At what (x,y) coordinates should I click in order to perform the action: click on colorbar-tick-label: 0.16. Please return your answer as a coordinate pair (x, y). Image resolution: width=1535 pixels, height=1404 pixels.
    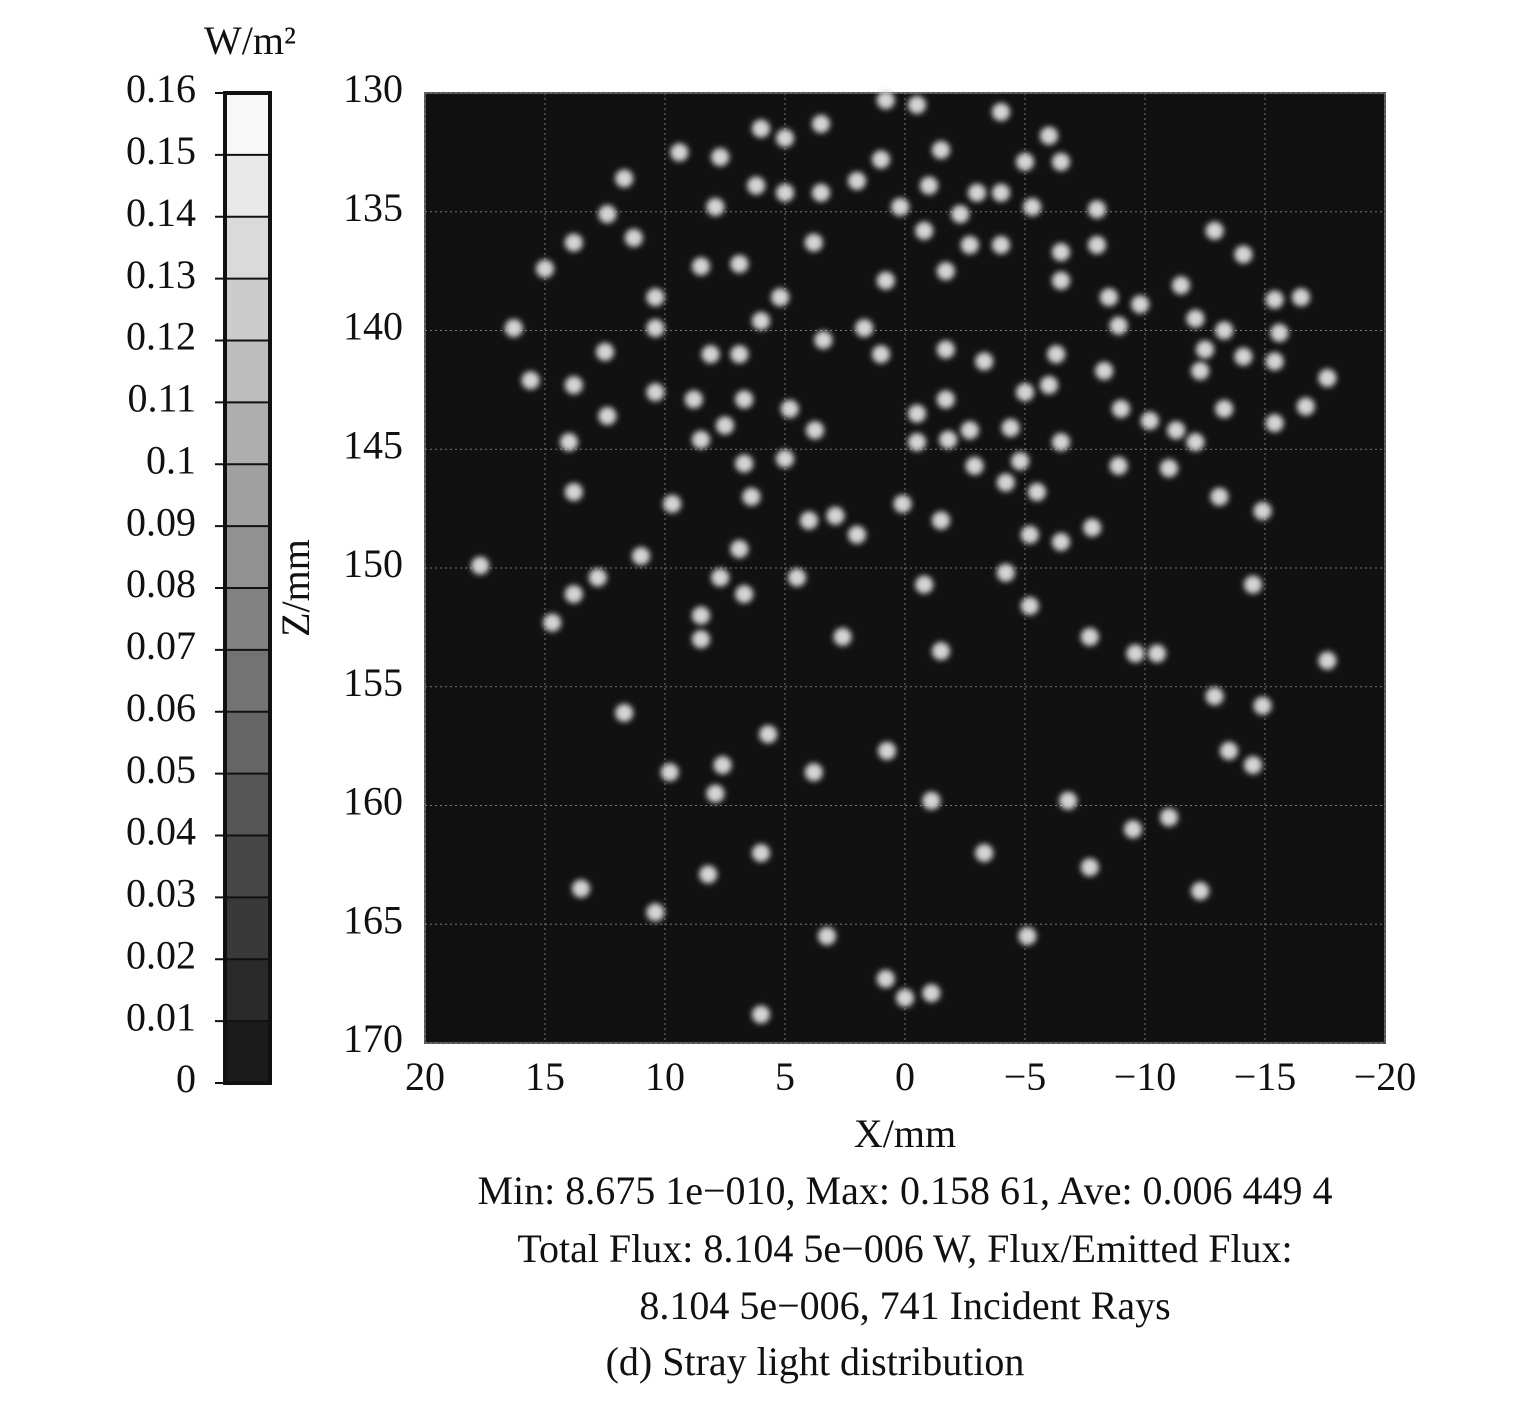
    Looking at the image, I should click on (161, 88).